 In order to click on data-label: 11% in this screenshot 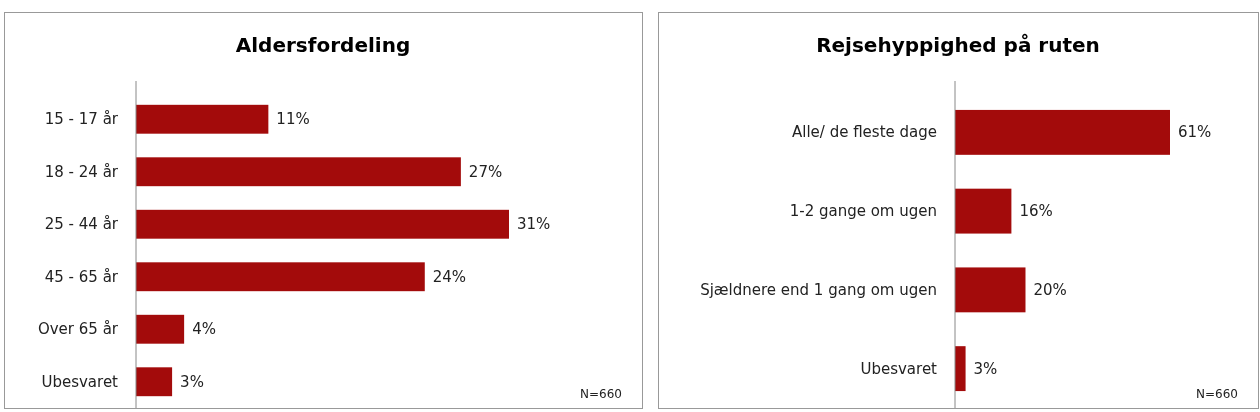, I will do `click(293, 119)`.